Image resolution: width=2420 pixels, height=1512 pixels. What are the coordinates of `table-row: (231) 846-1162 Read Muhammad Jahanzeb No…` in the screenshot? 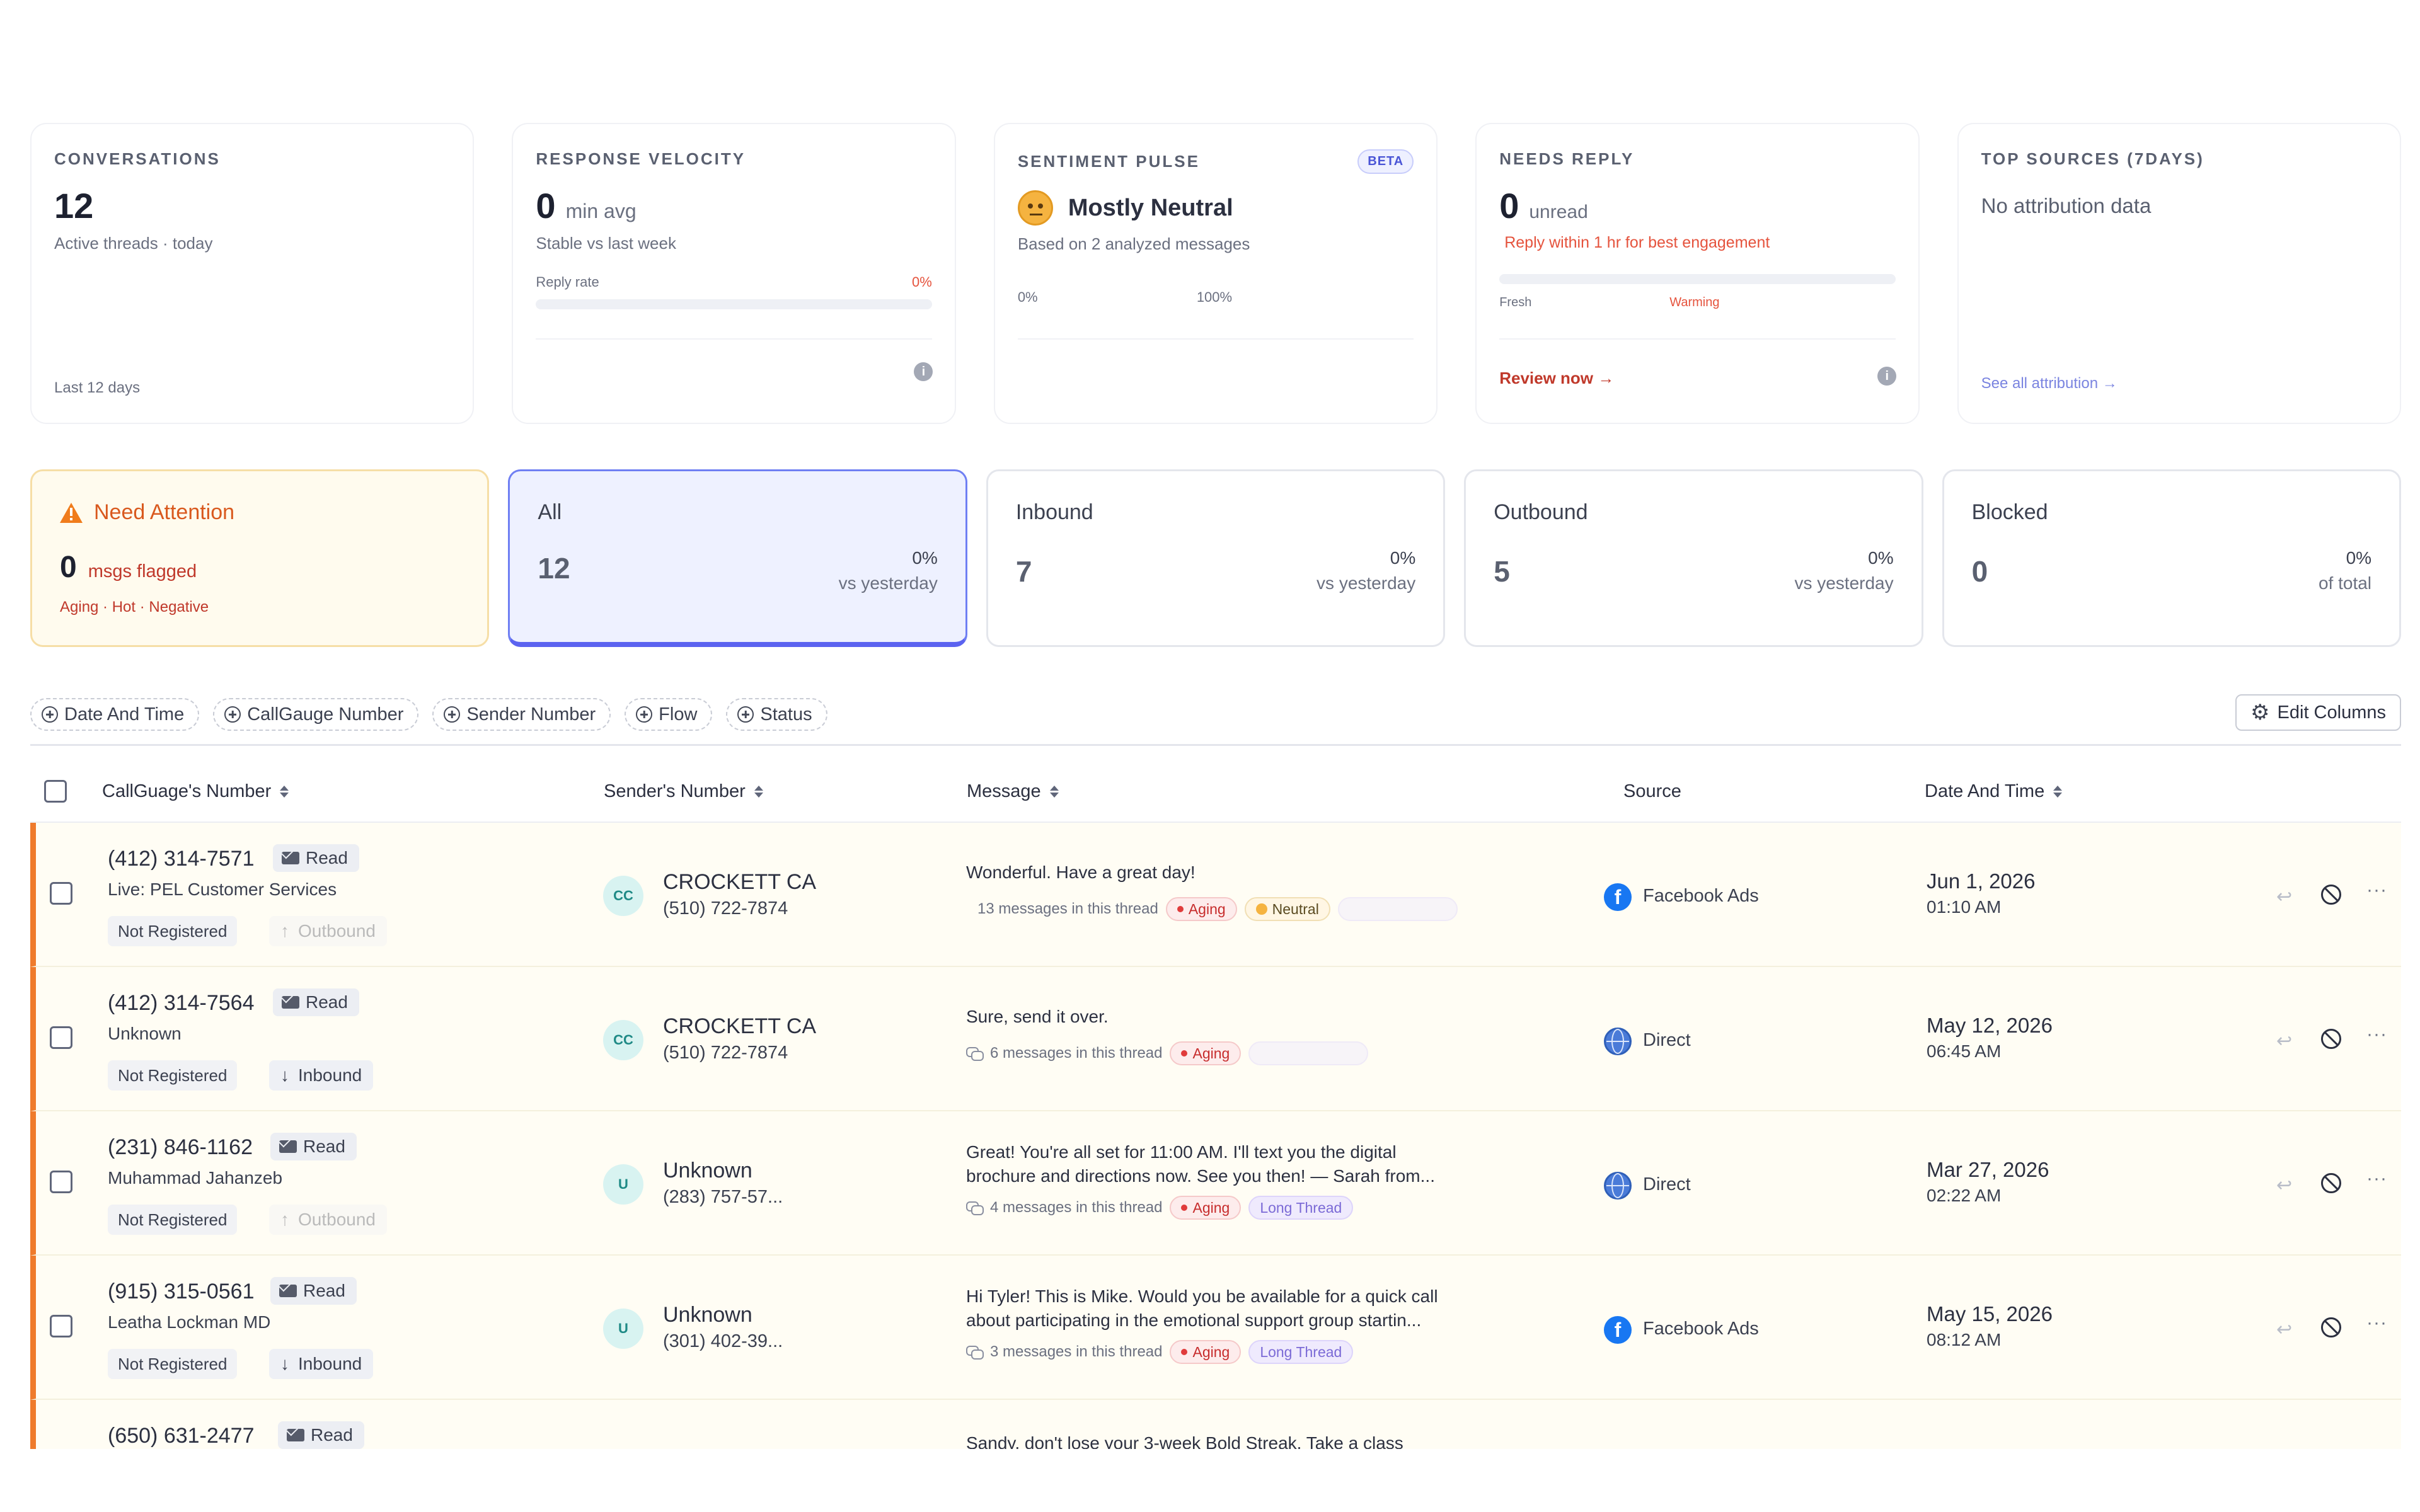 It's located at (1215, 1183).